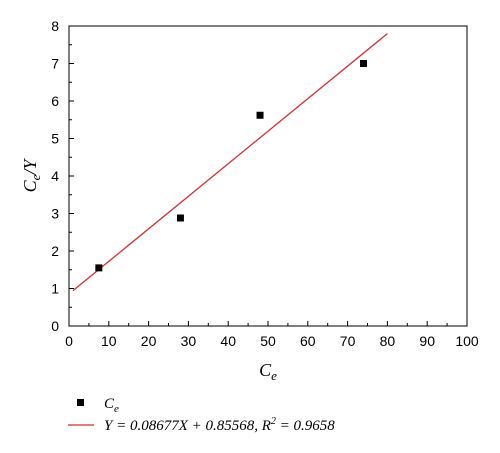 The height and width of the screenshot is (453, 500). I want to click on y-tick-label: 6, so click(55, 101).